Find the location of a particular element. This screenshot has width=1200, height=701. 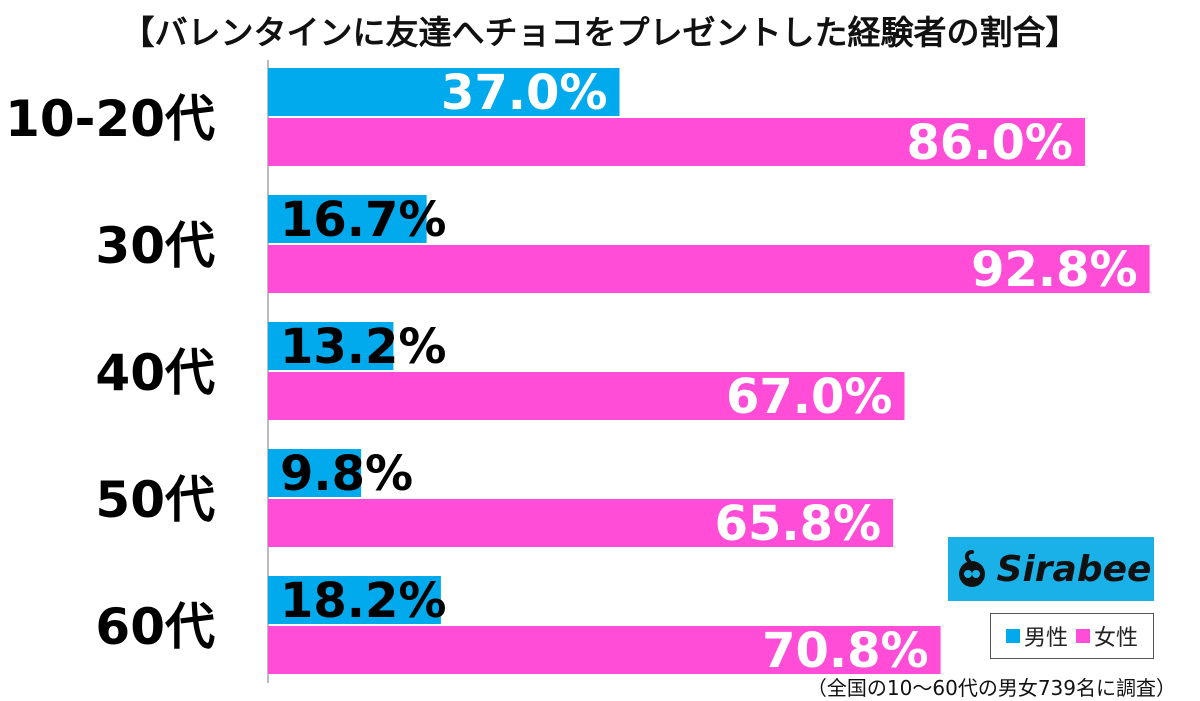

category-label: 10-20代 is located at coordinates (110, 119).